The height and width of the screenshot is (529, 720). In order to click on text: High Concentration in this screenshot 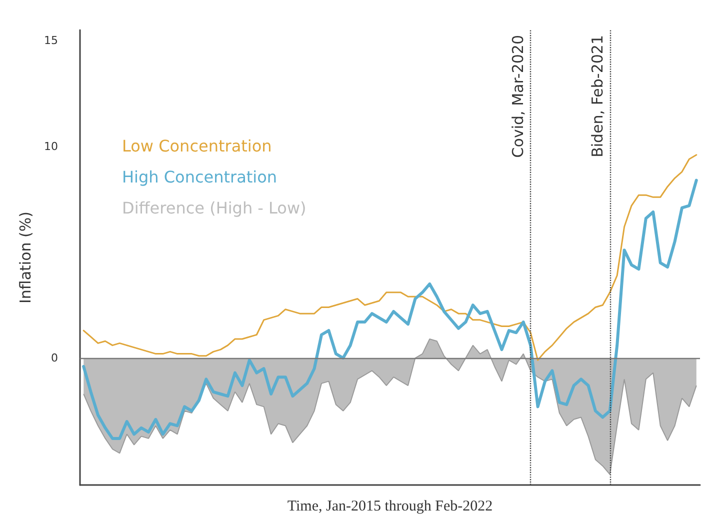, I will do `click(200, 177)`.